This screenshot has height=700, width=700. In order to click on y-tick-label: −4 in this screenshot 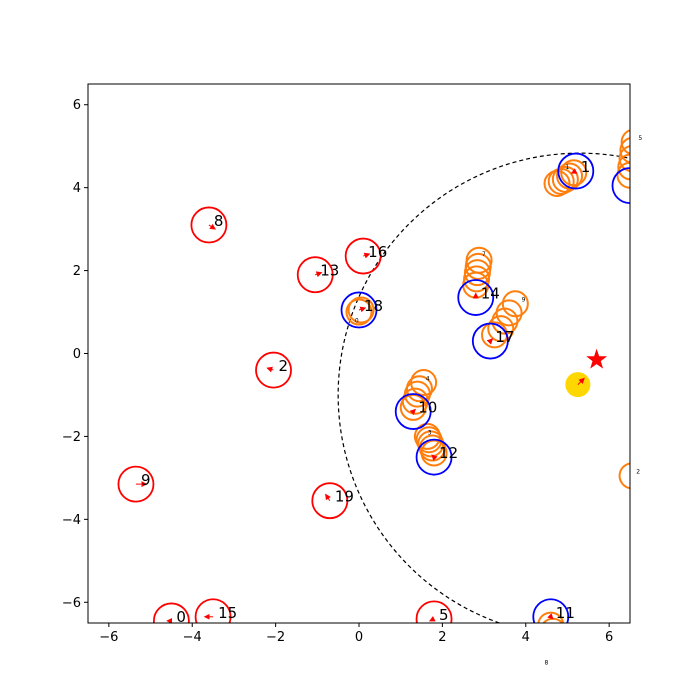, I will do `click(71, 520)`.